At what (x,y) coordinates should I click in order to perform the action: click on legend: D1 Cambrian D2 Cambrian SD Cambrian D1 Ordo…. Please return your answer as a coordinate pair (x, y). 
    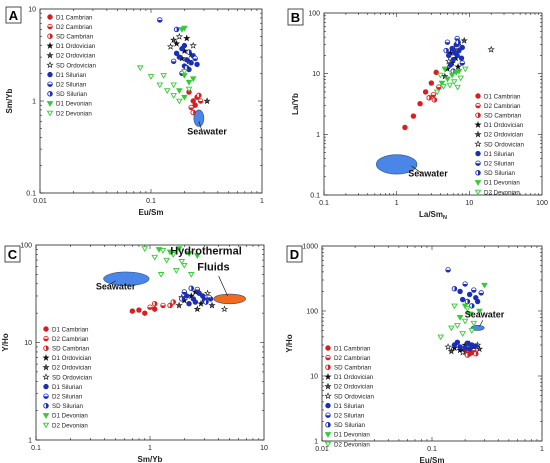
    Looking at the image, I should click on (499, 144).